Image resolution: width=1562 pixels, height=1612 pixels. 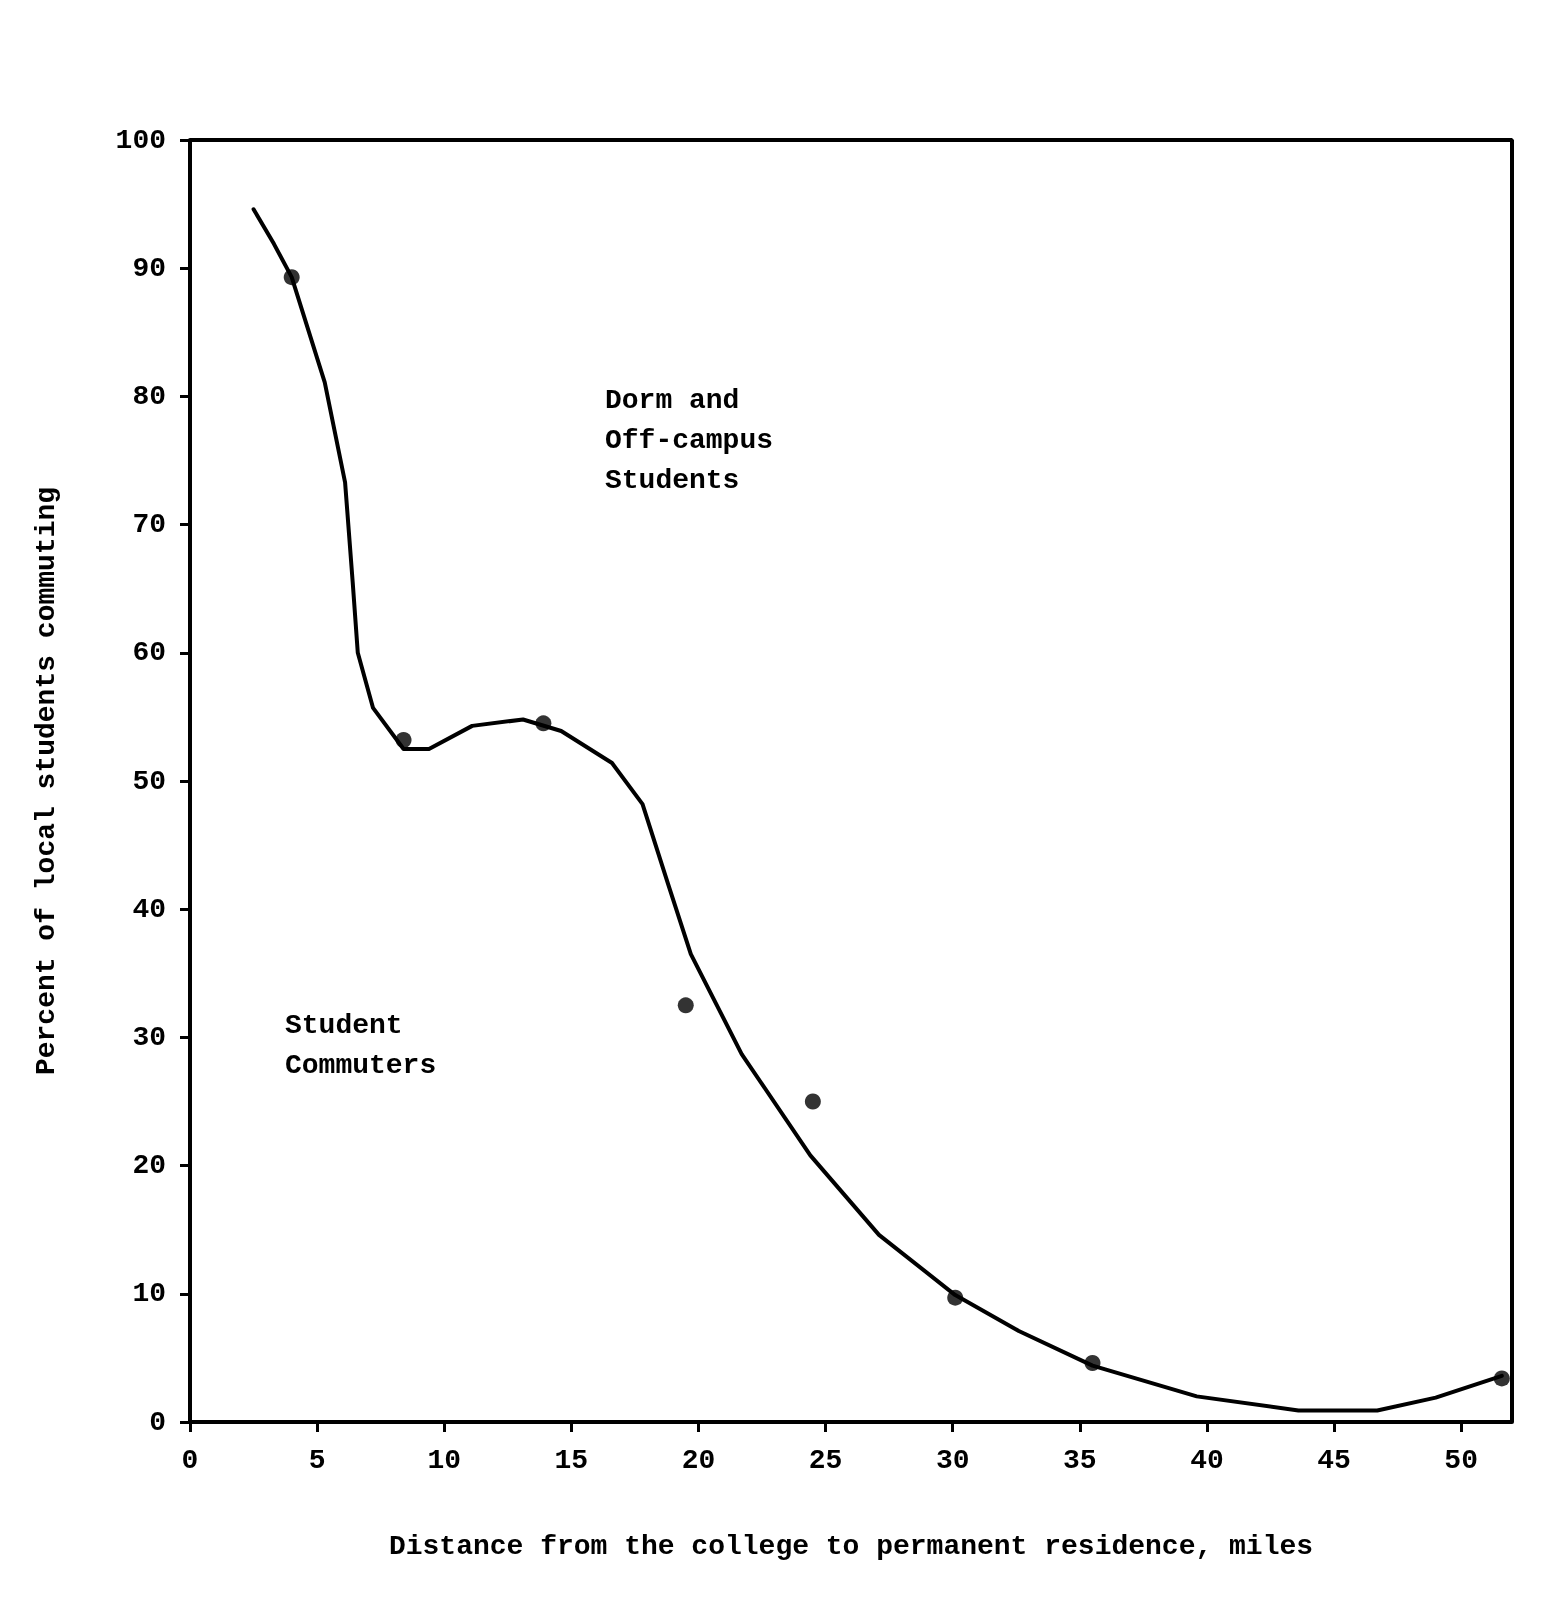 I want to click on x-tick-label: 20, so click(x=698, y=1460).